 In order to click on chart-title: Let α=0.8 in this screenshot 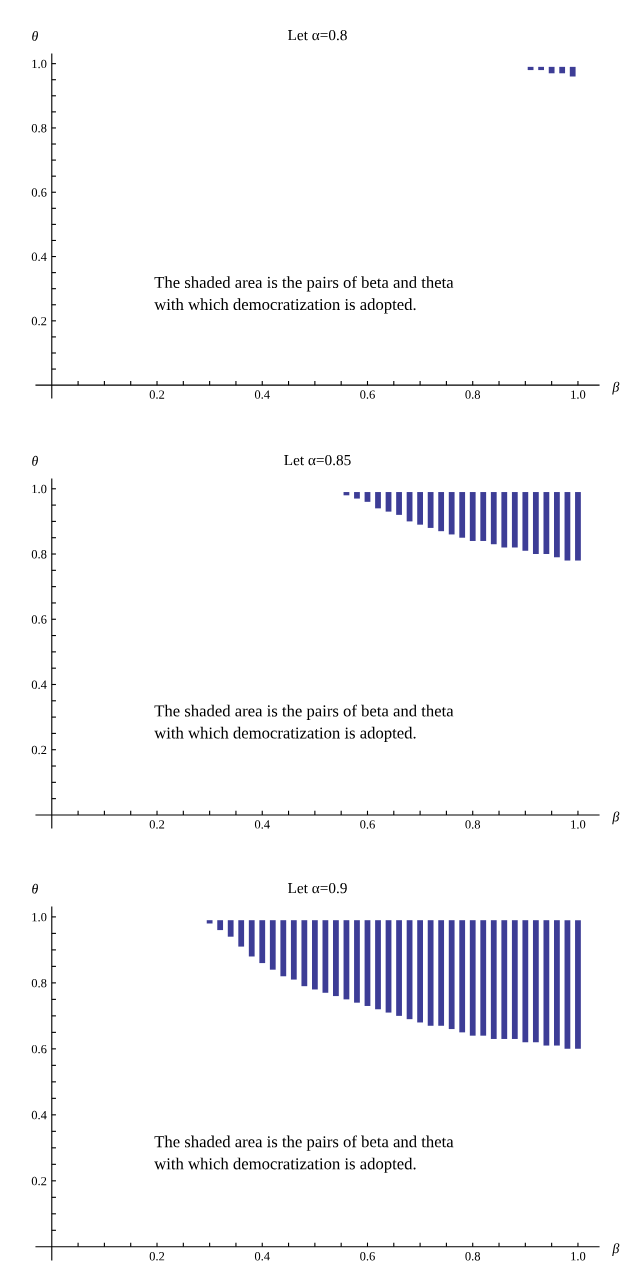, I will do `click(317, 35)`.